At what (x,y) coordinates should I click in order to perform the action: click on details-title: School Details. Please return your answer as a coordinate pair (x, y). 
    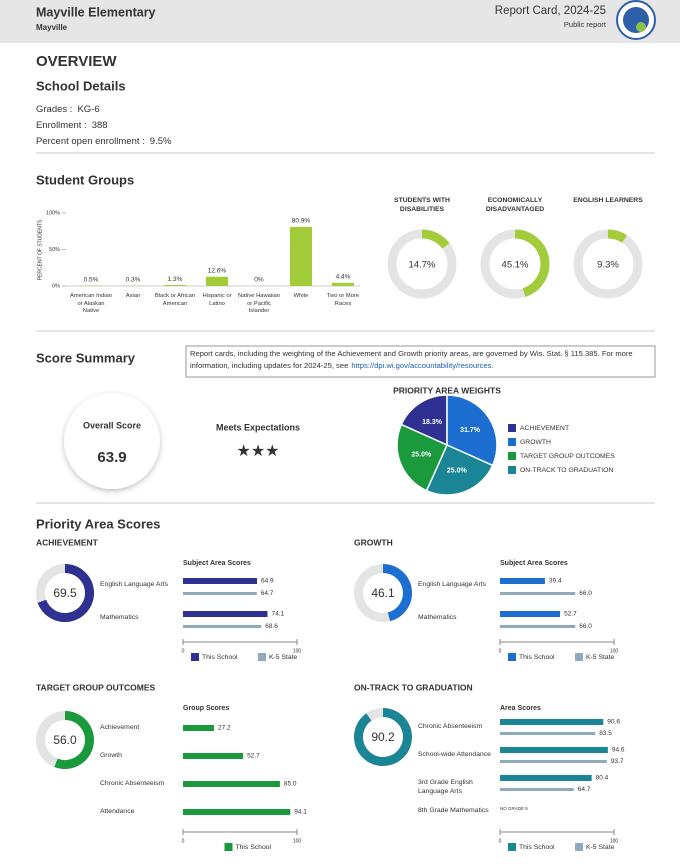
    Looking at the image, I should click on (81, 85).